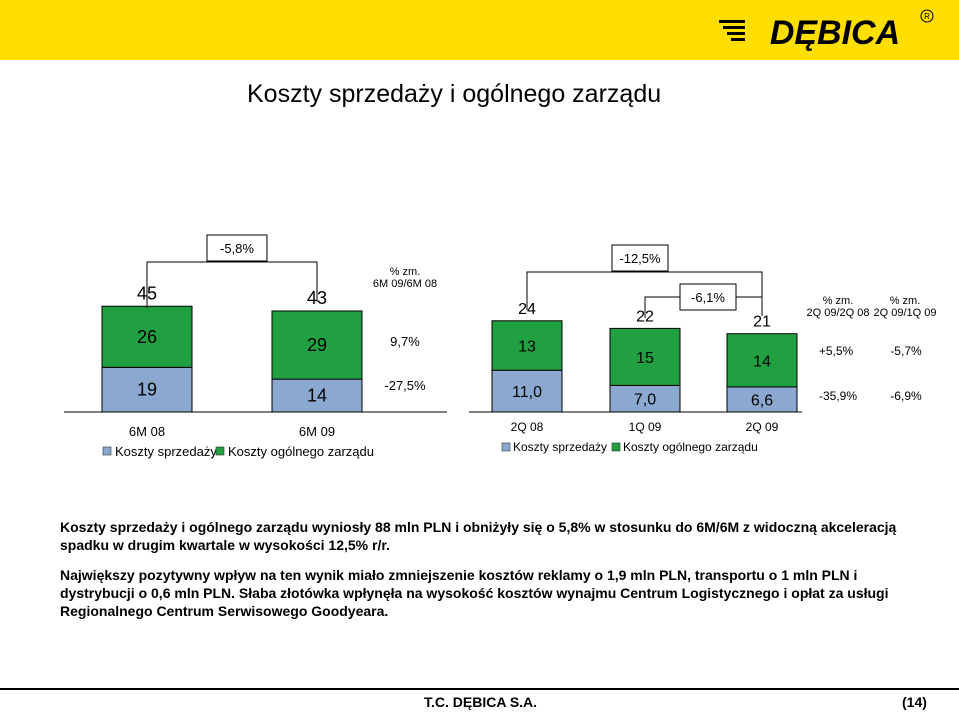 The width and height of the screenshot is (959, 713). Describe the element at coordinates (838, 396) in the screenshot. I see `change-sales-label: -35,9%` at that location.